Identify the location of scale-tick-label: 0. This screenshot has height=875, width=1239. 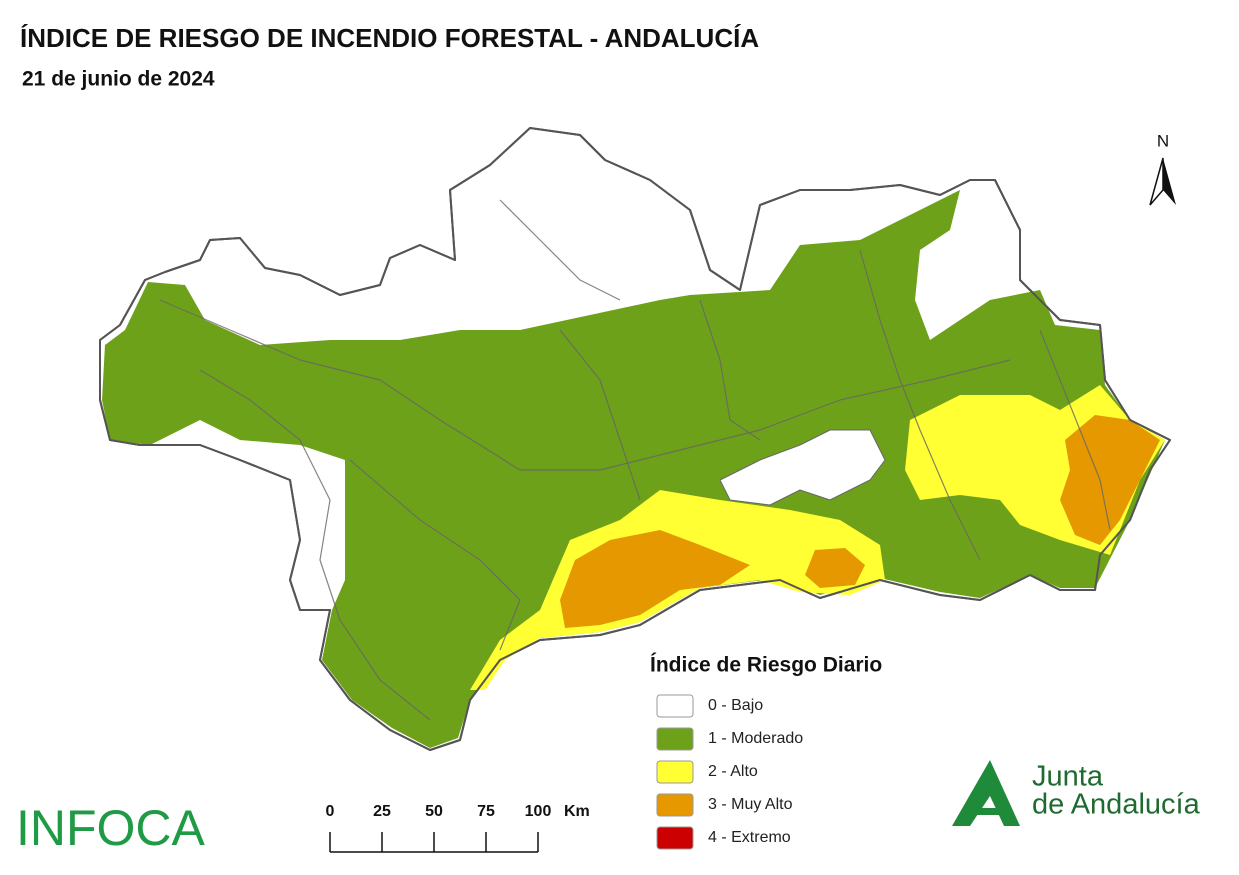
(330, 811).